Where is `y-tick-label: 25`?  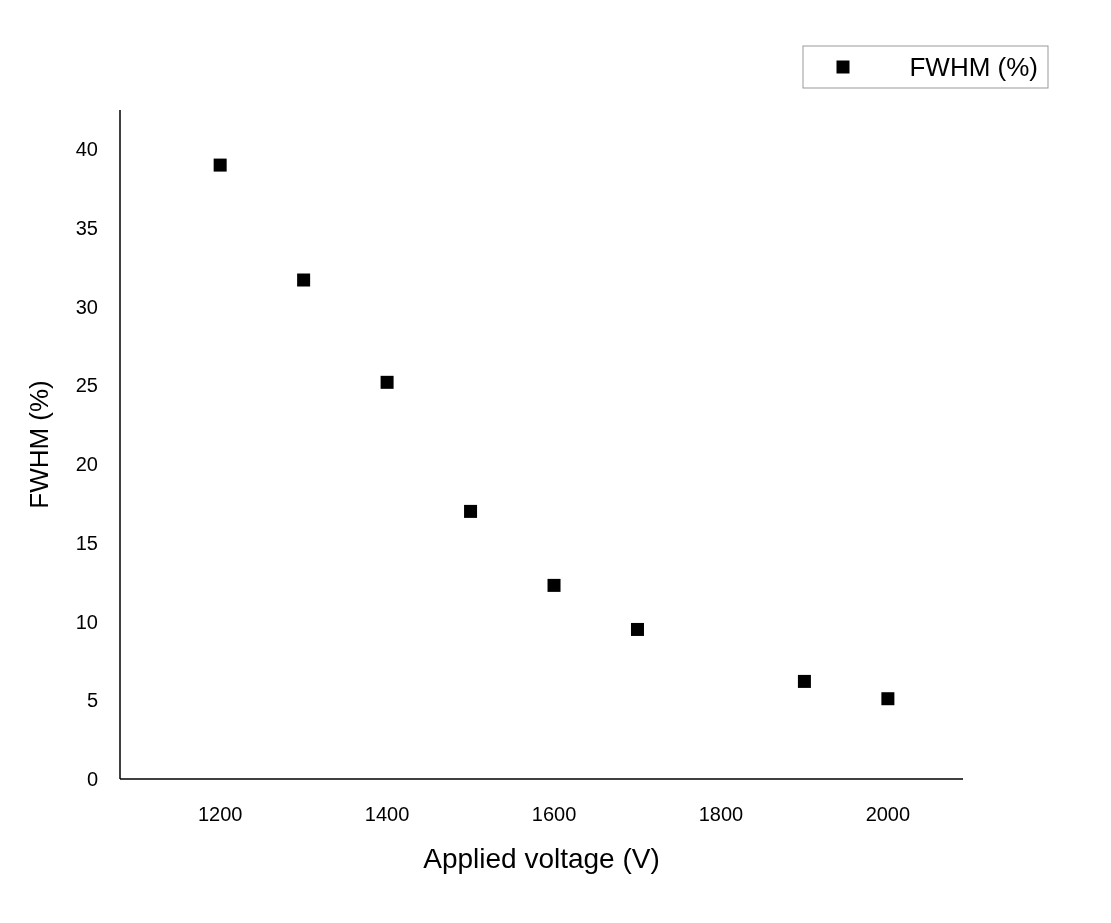
y-tick-label: 25 is located at coordinates (86, 385).